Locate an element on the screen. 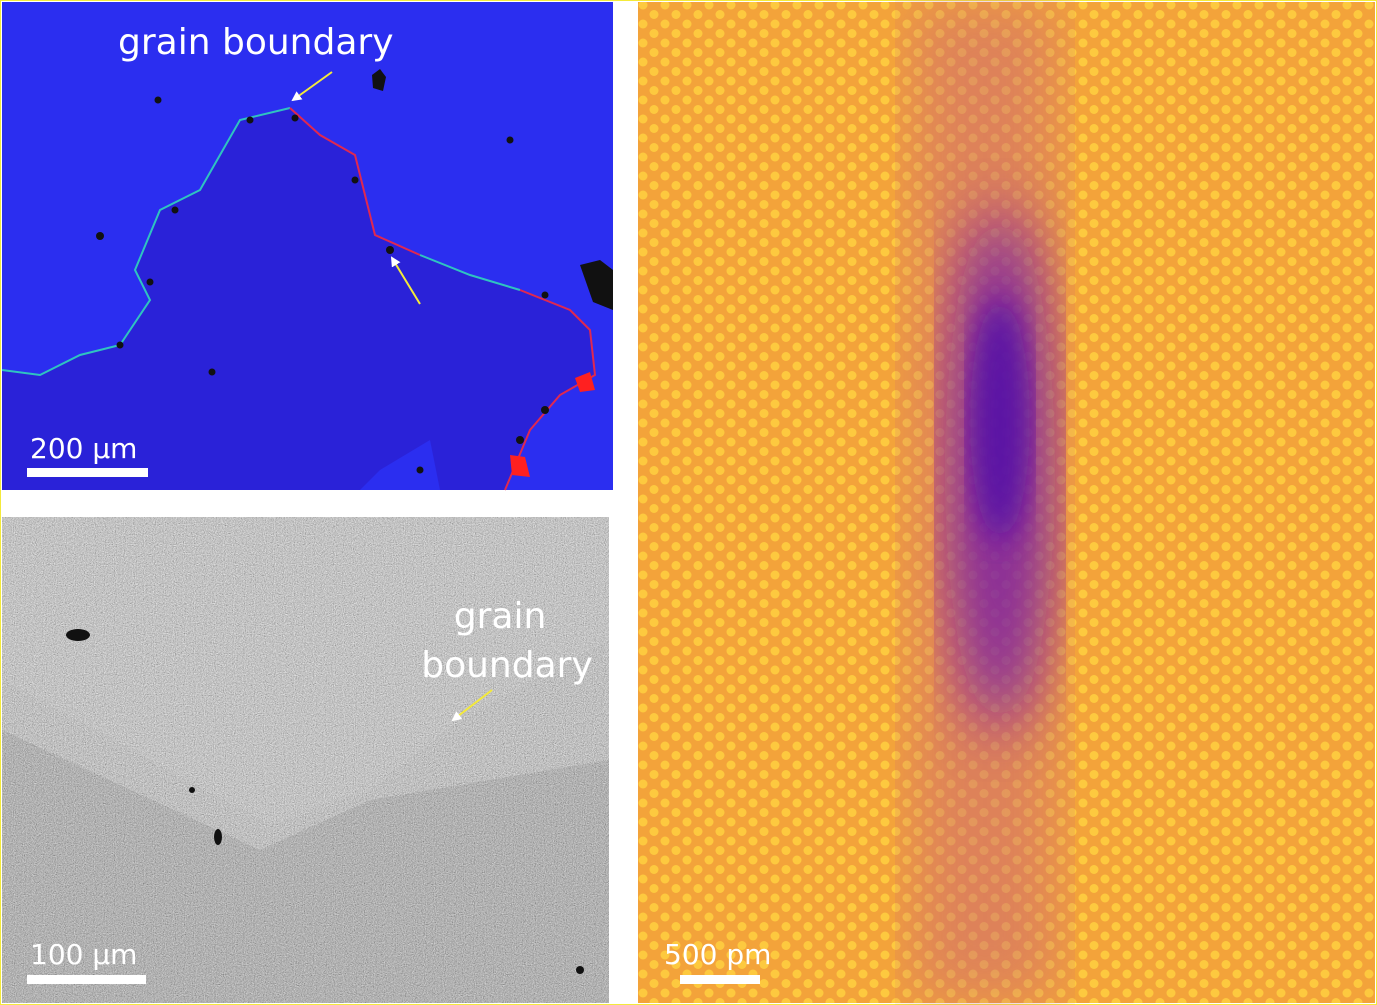 The image size is (1377, 1005). scale-label: 200 µm is located at coordinates (83, 448).